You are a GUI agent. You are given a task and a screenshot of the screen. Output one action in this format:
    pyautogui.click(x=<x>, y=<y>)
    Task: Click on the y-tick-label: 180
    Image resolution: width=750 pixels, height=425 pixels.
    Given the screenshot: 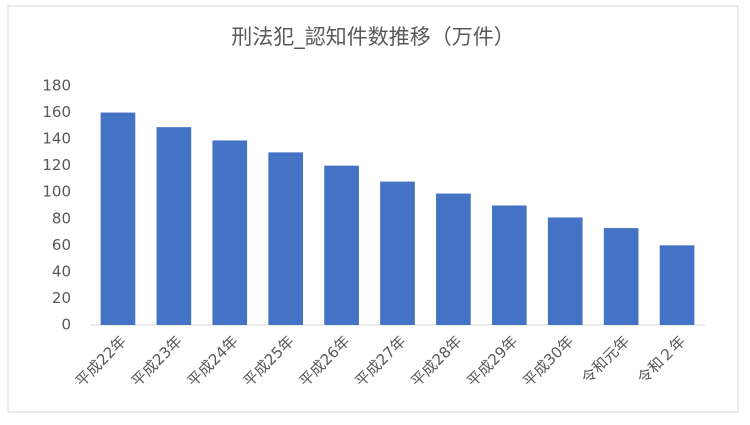 What is the action you would take?
    pyautogui.click(x=56, y=86)
    